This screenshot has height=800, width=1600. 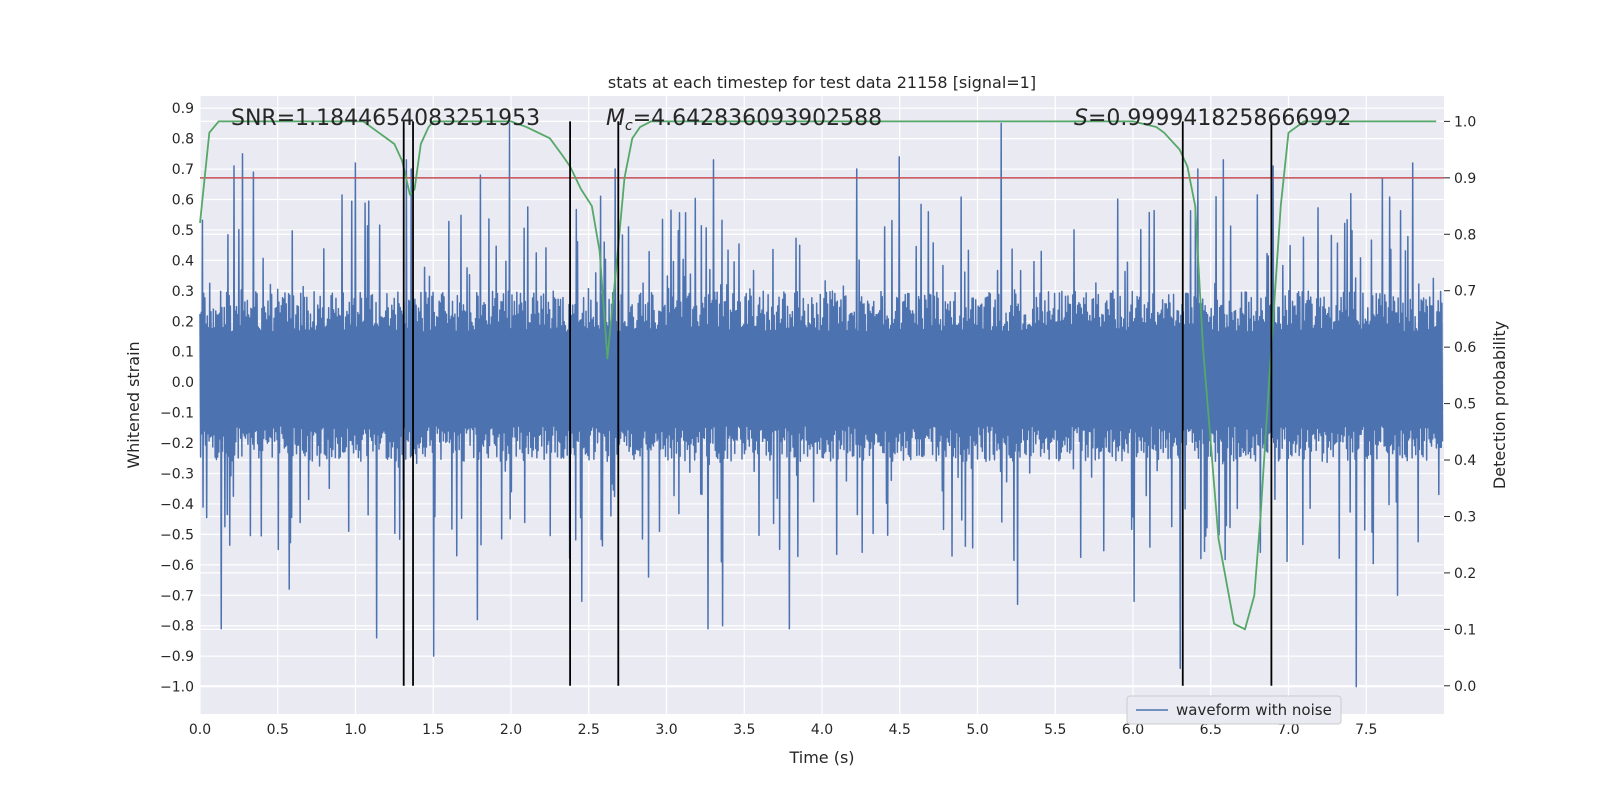 I want to click on x-tick-label: 1.5, so click(x=433, y=730).